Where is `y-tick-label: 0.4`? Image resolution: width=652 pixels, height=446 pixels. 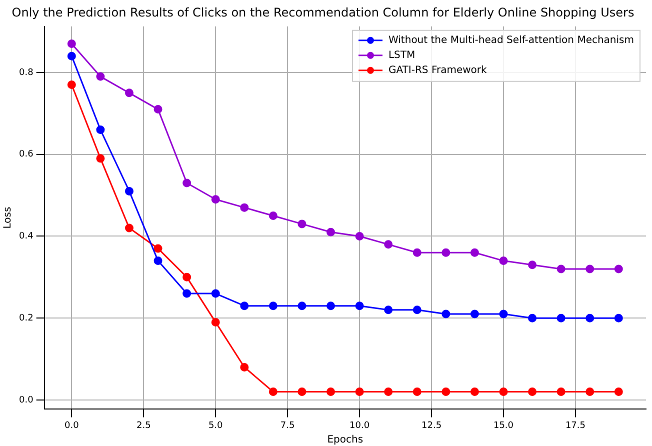 y-tick-label: 0.4 is located at coordinates (26, 237).